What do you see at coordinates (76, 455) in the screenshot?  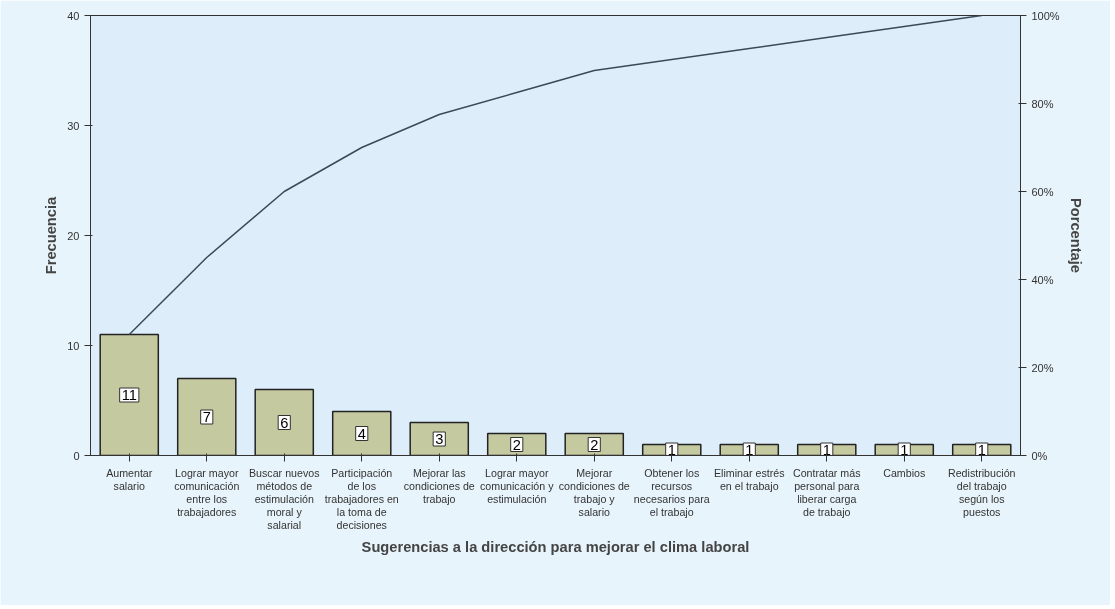 I see `y-tick-label: 0` at bounding box center [76, 455].